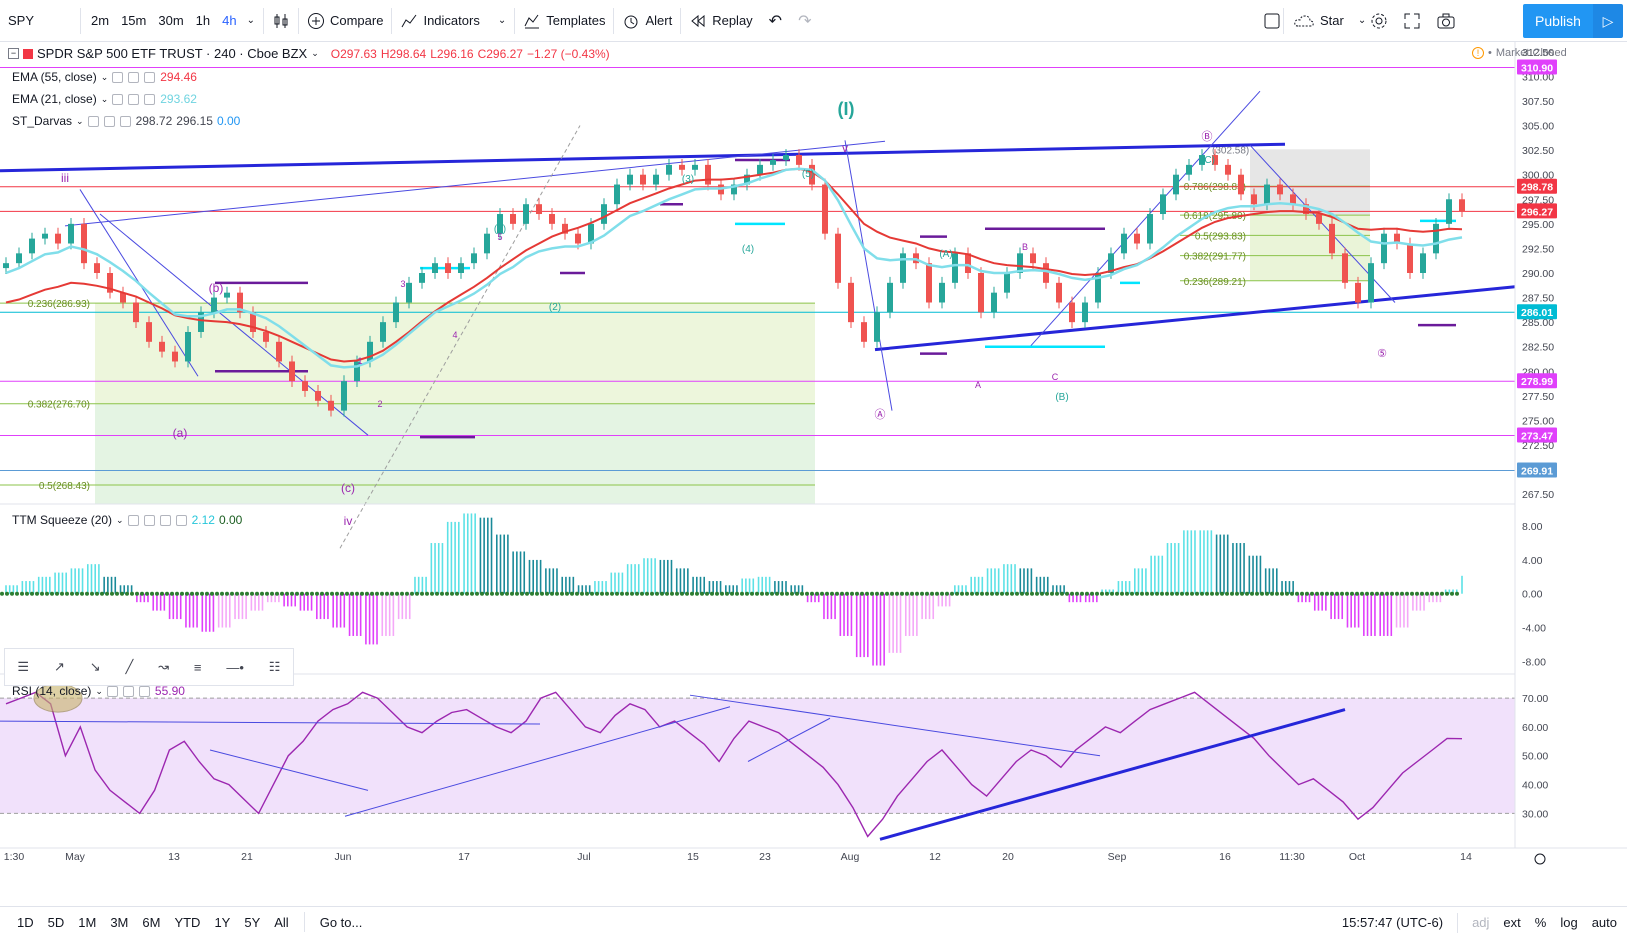 The width and height of the screenshot is (1627, 938). Describe the element at coordinates (647, 21) in the screenshot. I see `alert-button: Alert` at that location.